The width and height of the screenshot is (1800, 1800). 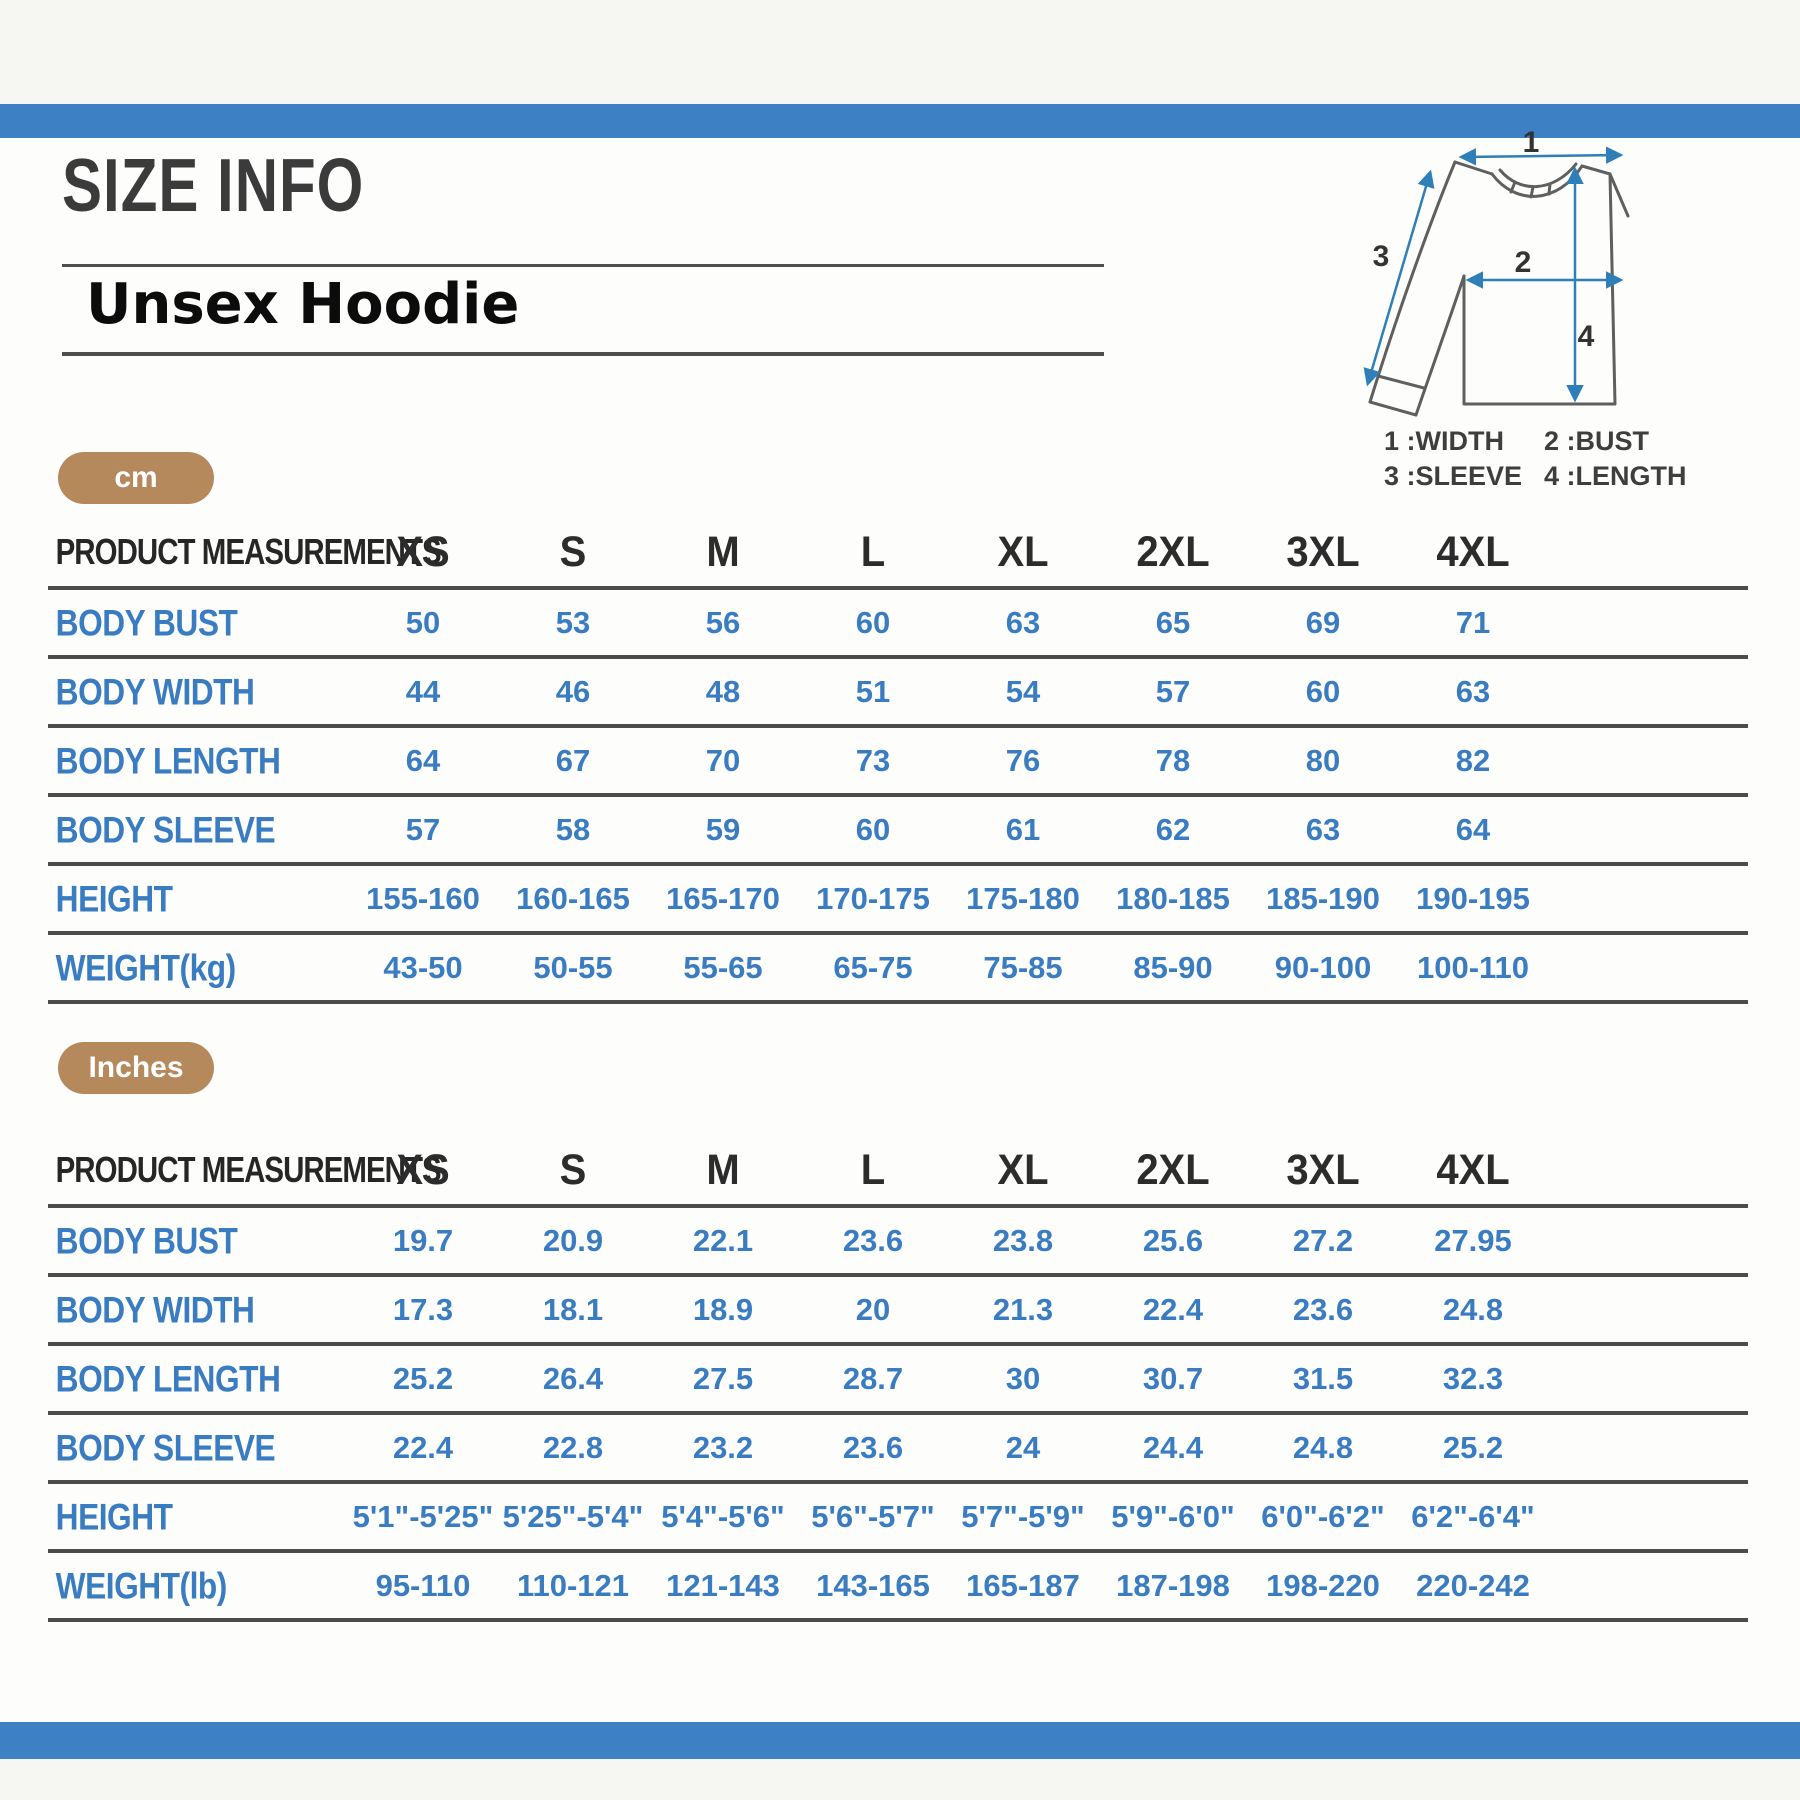 I want to click on measurement-value: 64, so click(x=1473, y=829).